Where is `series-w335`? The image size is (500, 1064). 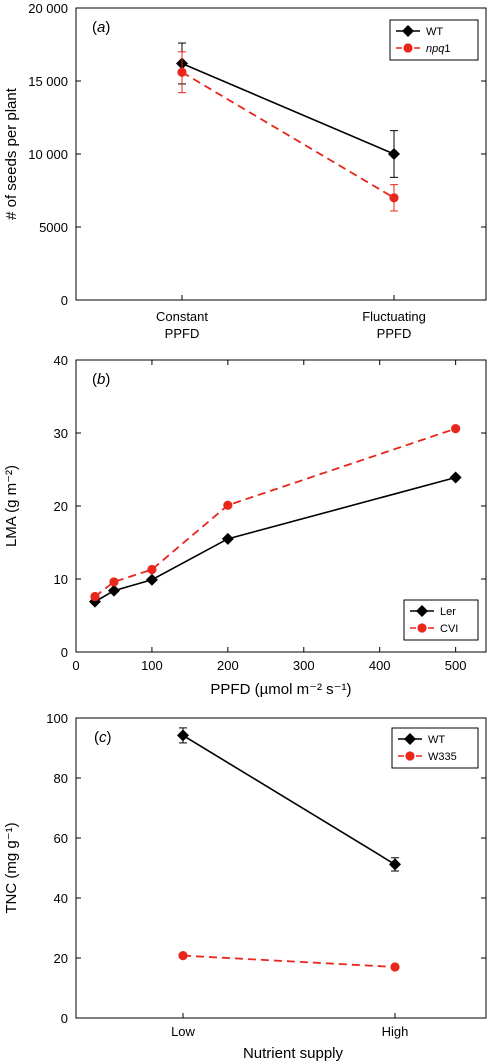 series-w335 is located at coordinates (289, 961).